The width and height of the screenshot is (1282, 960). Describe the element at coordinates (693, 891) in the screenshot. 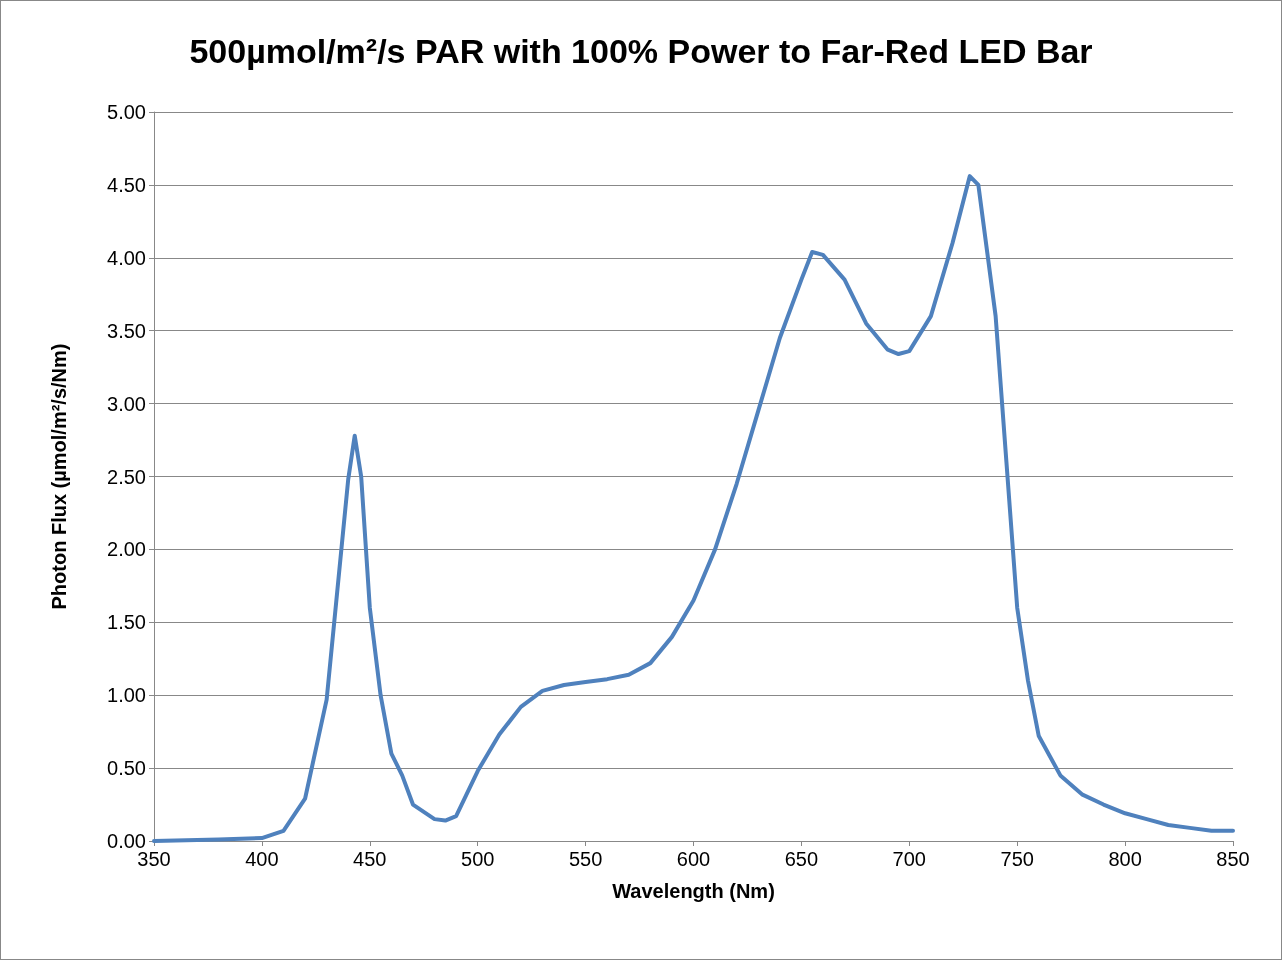

I see `x-axis-title: Wavelength (Nm)` at that location.